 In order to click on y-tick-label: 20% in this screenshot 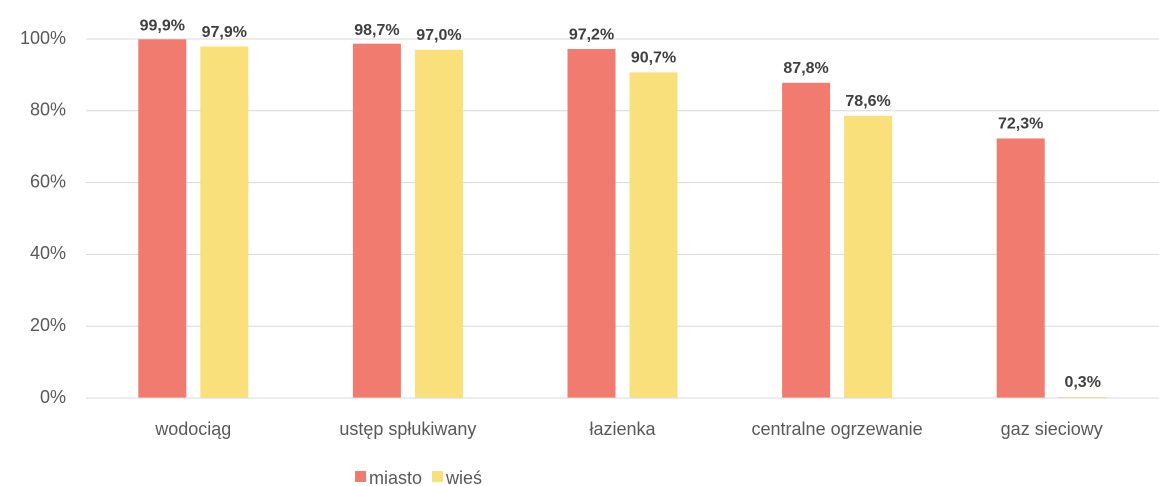, I will do `click(48, 325)`.